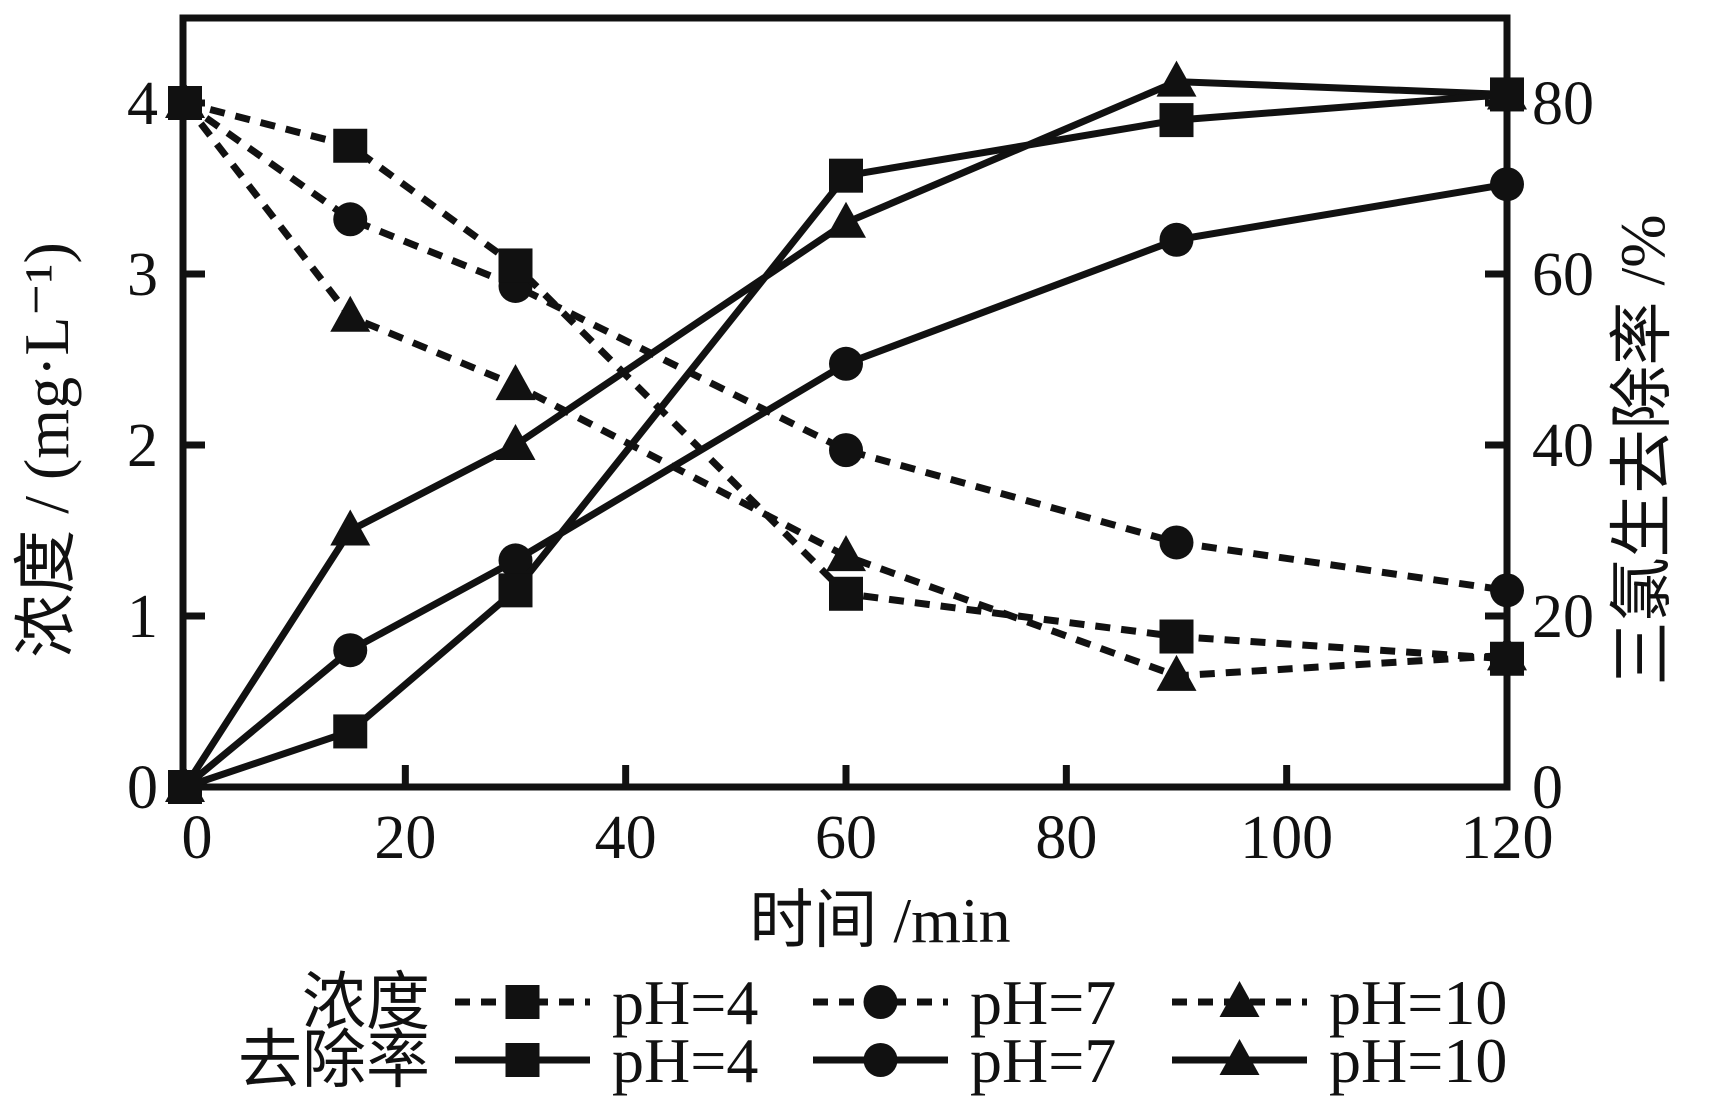 Image resolution: width=1720 pixels, height=1105 pixels. I want to click on x-axis-title: 时间 /min, so click(879, 920).